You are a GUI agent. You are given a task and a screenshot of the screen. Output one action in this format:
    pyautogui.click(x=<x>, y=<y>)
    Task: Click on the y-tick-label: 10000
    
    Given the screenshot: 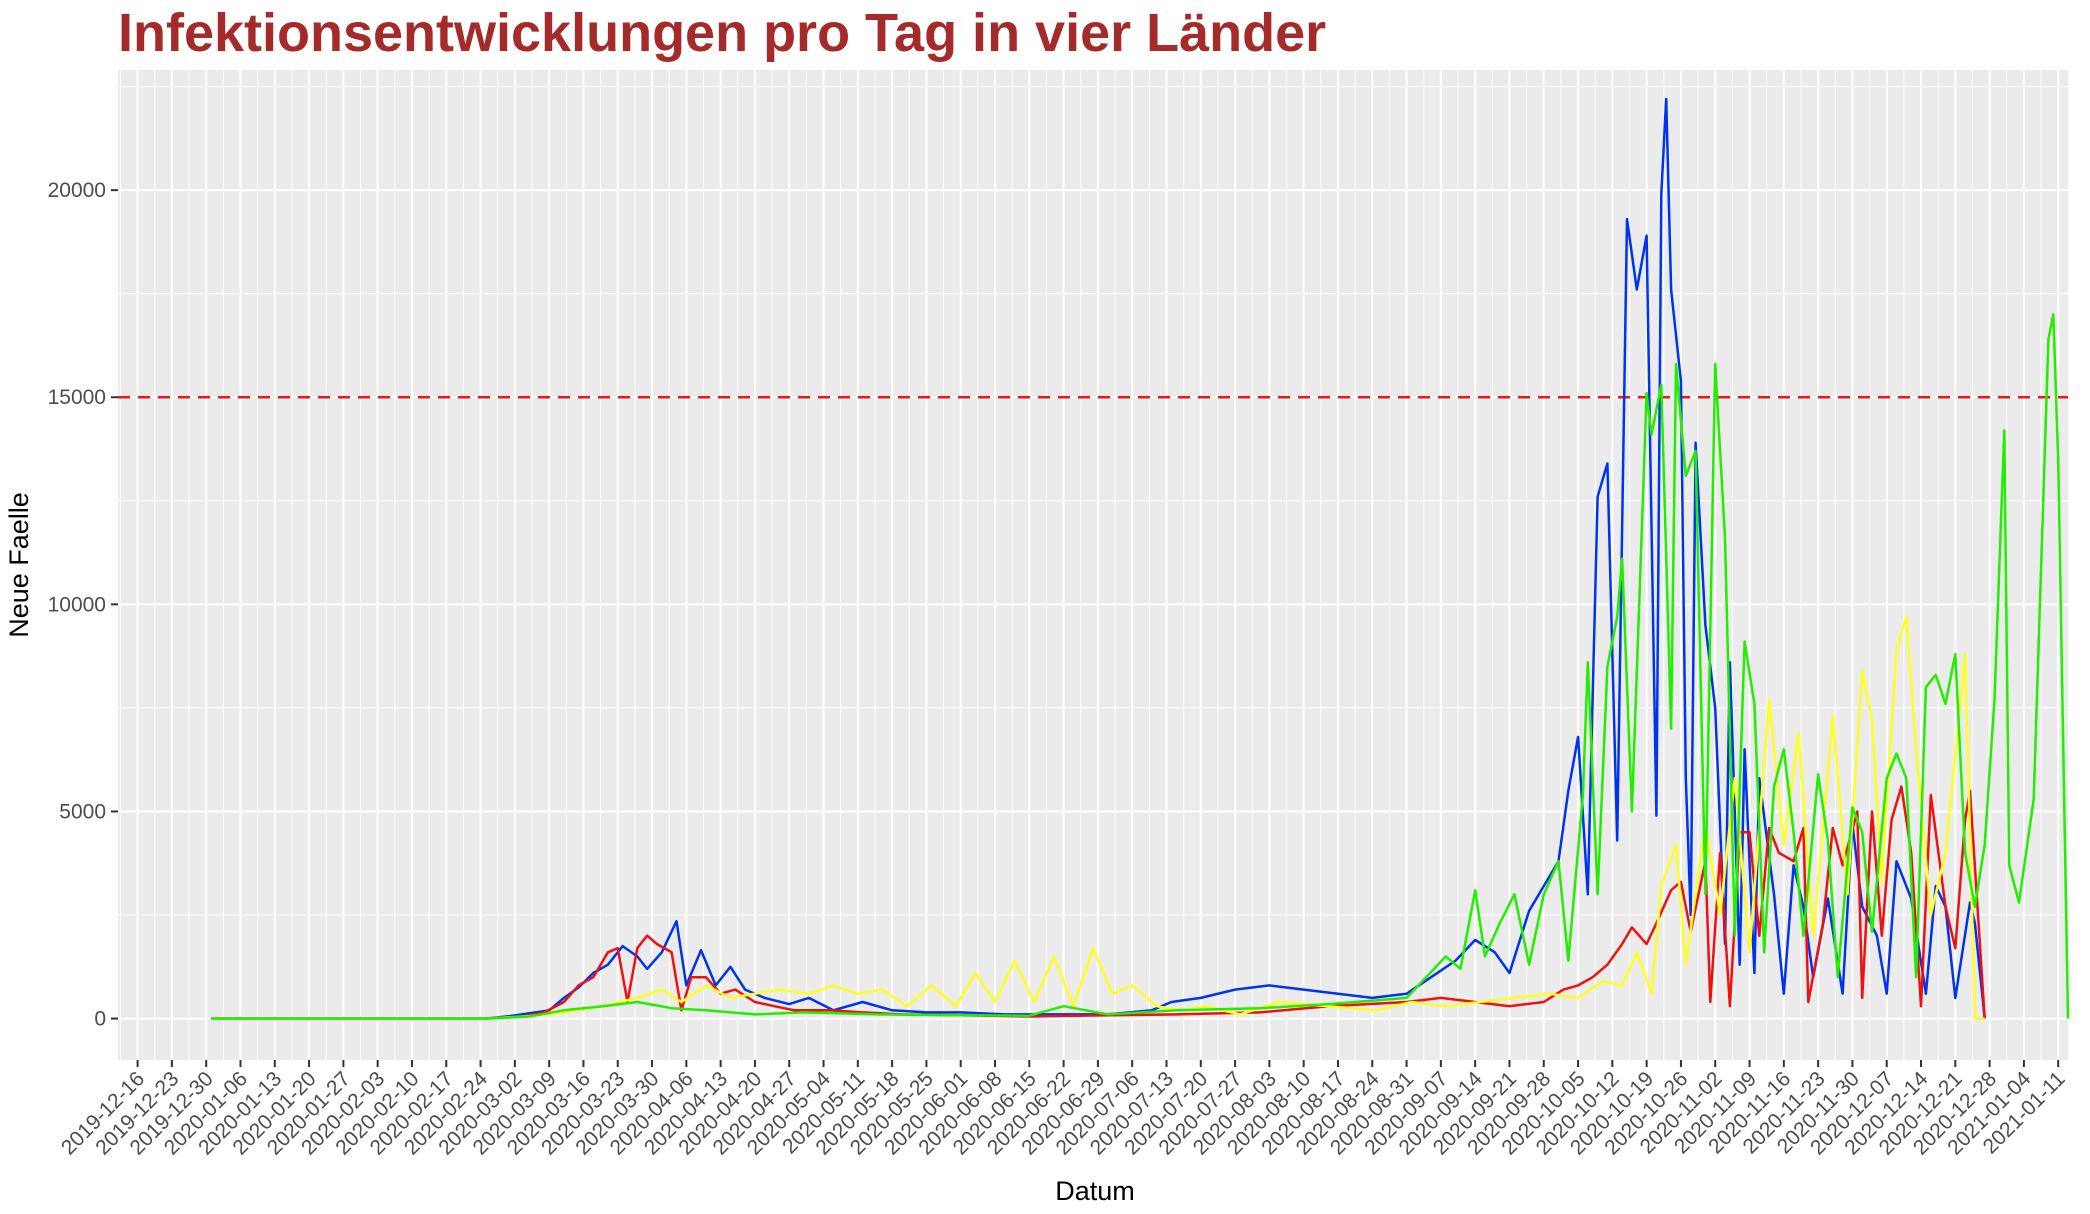 What is the action you would take?
    pyautogui.click(x=77, y=604)
    